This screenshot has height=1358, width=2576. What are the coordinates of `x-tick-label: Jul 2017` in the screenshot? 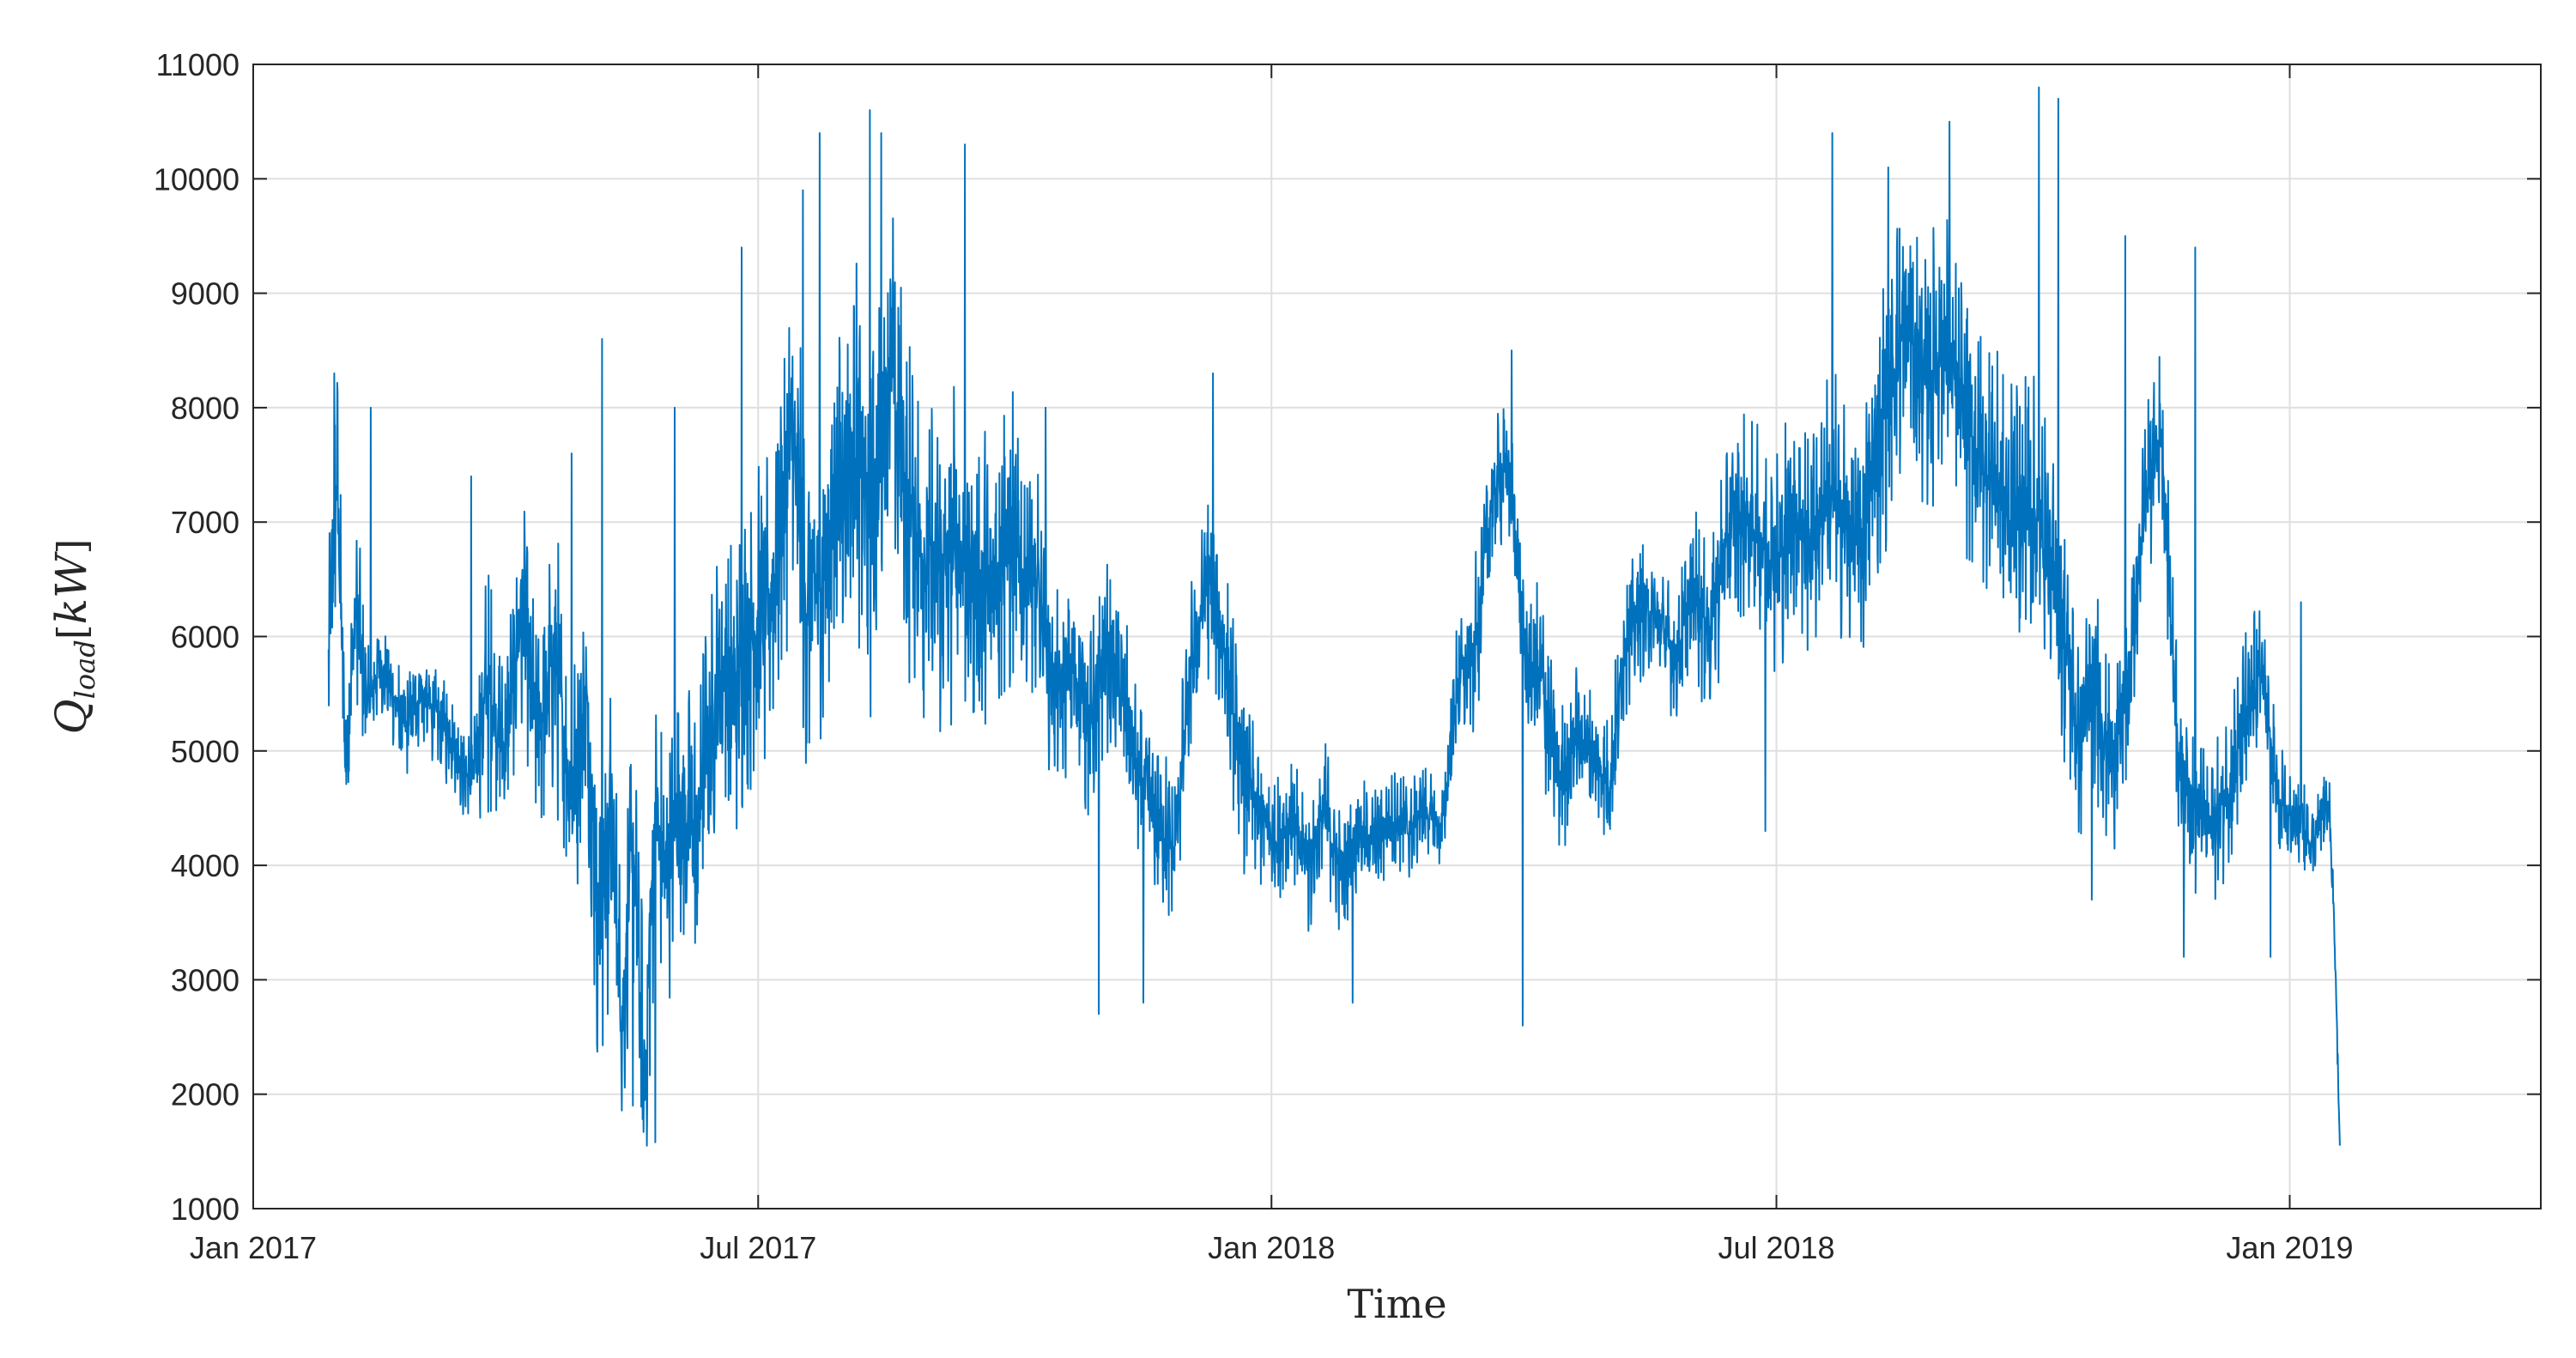 It's located at (758, 1248).